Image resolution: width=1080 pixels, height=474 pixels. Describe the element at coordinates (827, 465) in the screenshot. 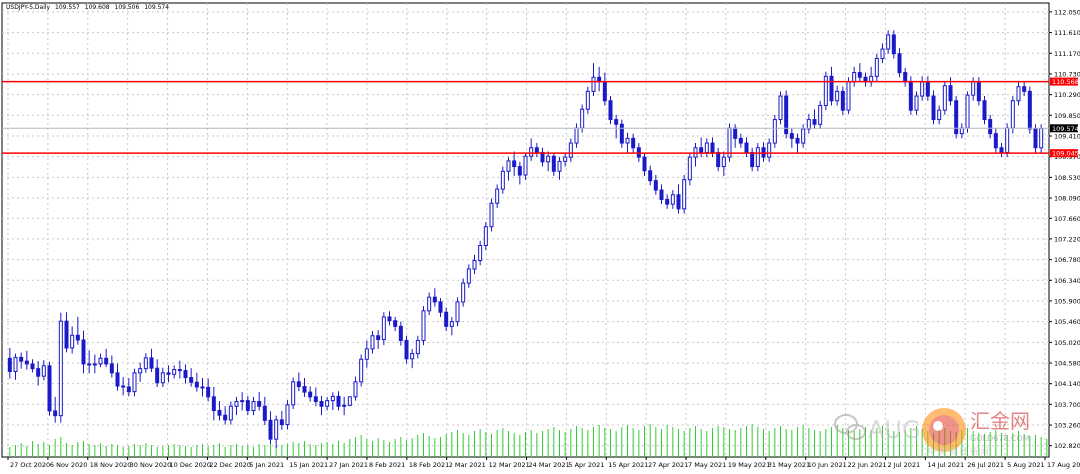

I see `x-tick-label: 10 Jun 2021` at that location.